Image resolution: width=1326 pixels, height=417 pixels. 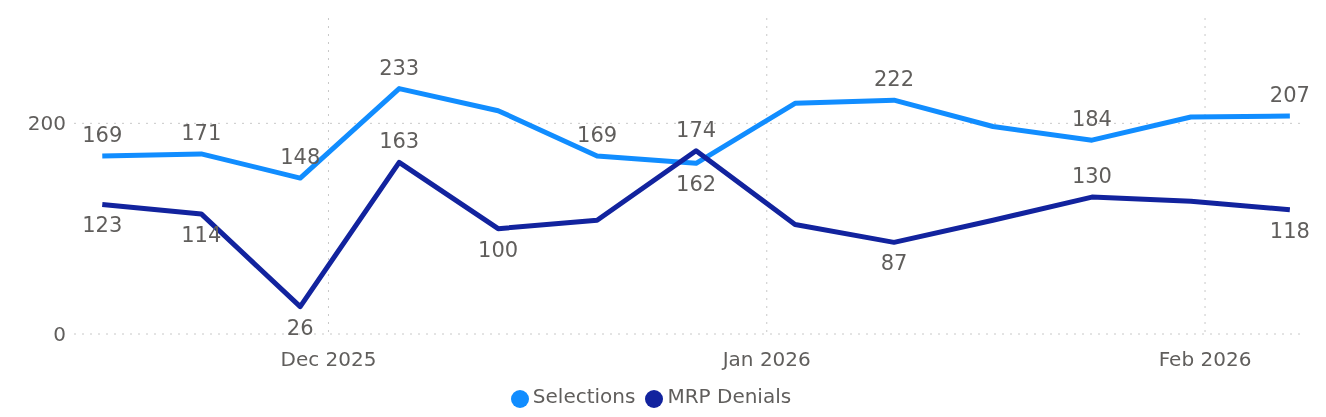 I want to click on data-label: 162, so click(x=696, y=184).